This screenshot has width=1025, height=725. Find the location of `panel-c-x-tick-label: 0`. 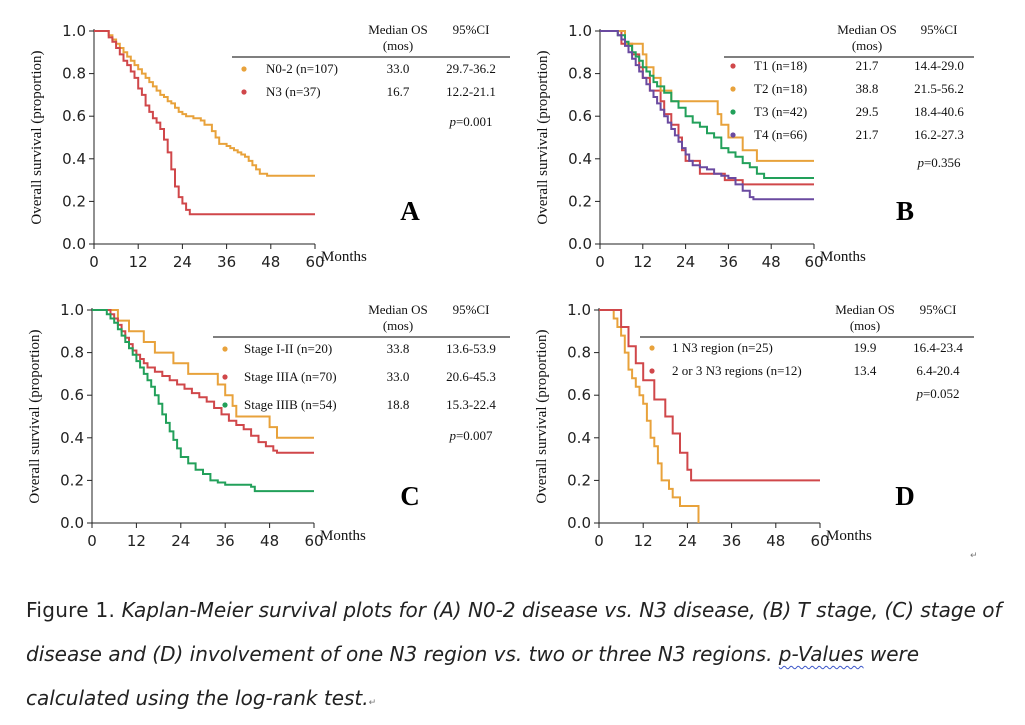

panel-c-x-tick-label: 0 is located at coordinates (92, 541).